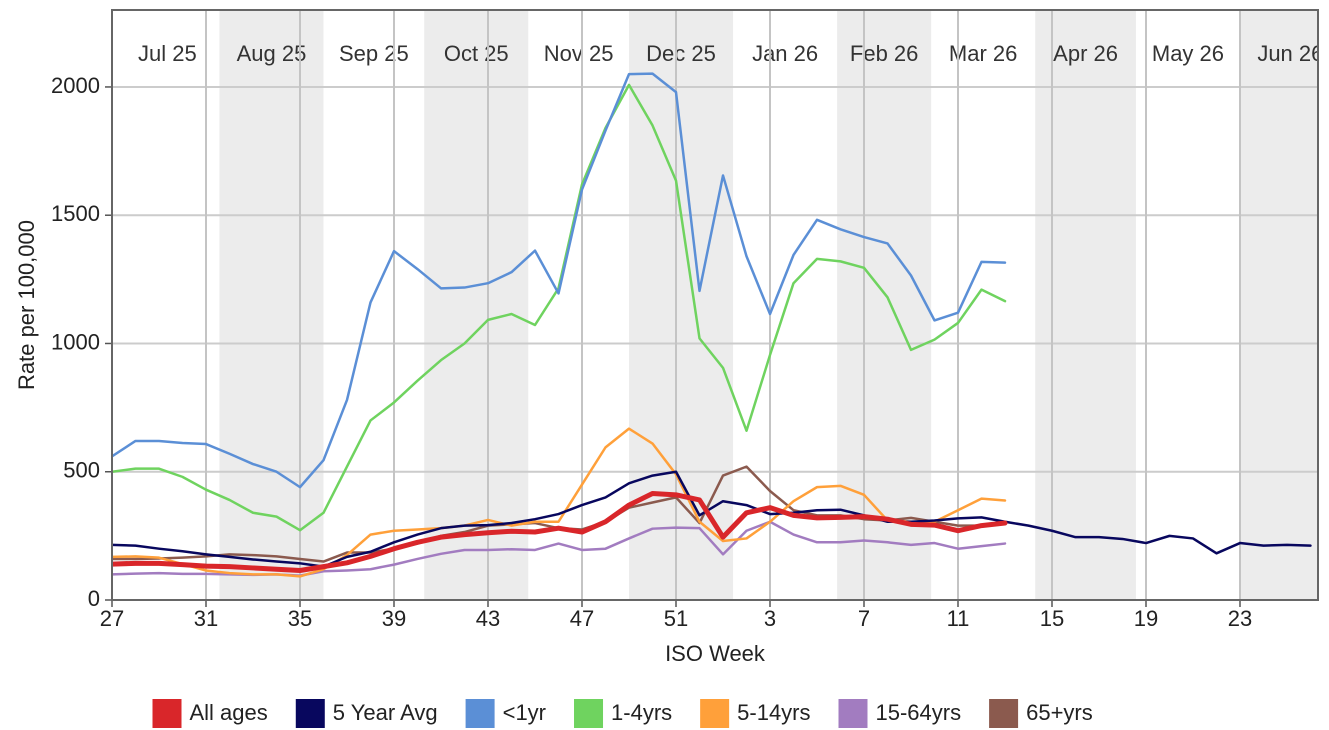 The width and height of the screenshot is (1329, 730). I want to click on month-label: Jun 26, so click(1290, 53).